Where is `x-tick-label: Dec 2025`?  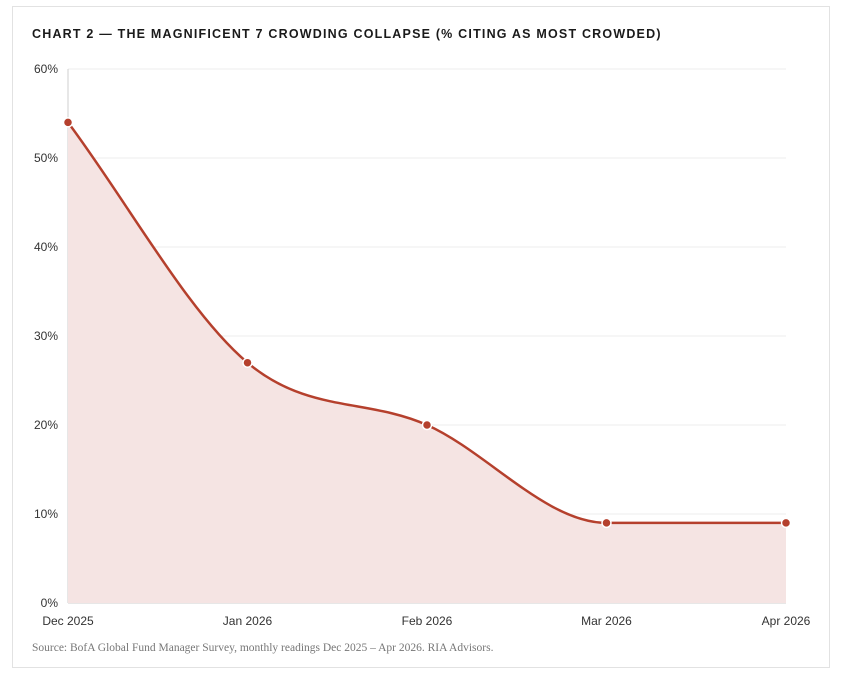 x-tick-label: Dec 2025 is located at coordinates (68, 621).